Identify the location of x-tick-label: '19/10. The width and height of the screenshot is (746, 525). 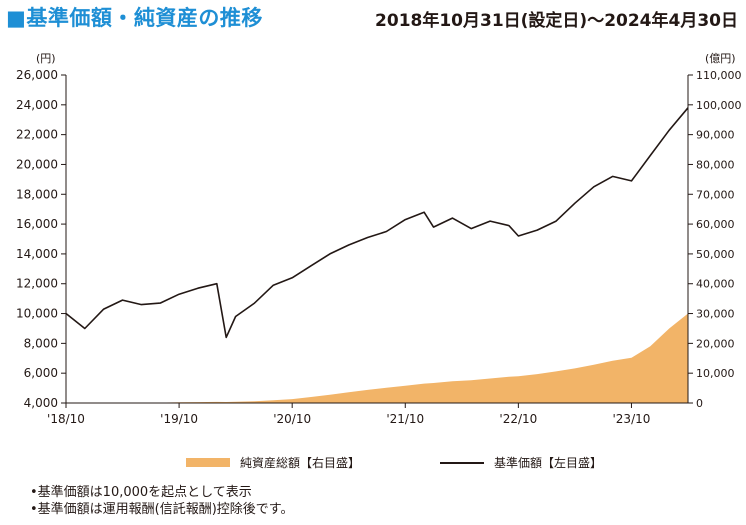
(179, 419).